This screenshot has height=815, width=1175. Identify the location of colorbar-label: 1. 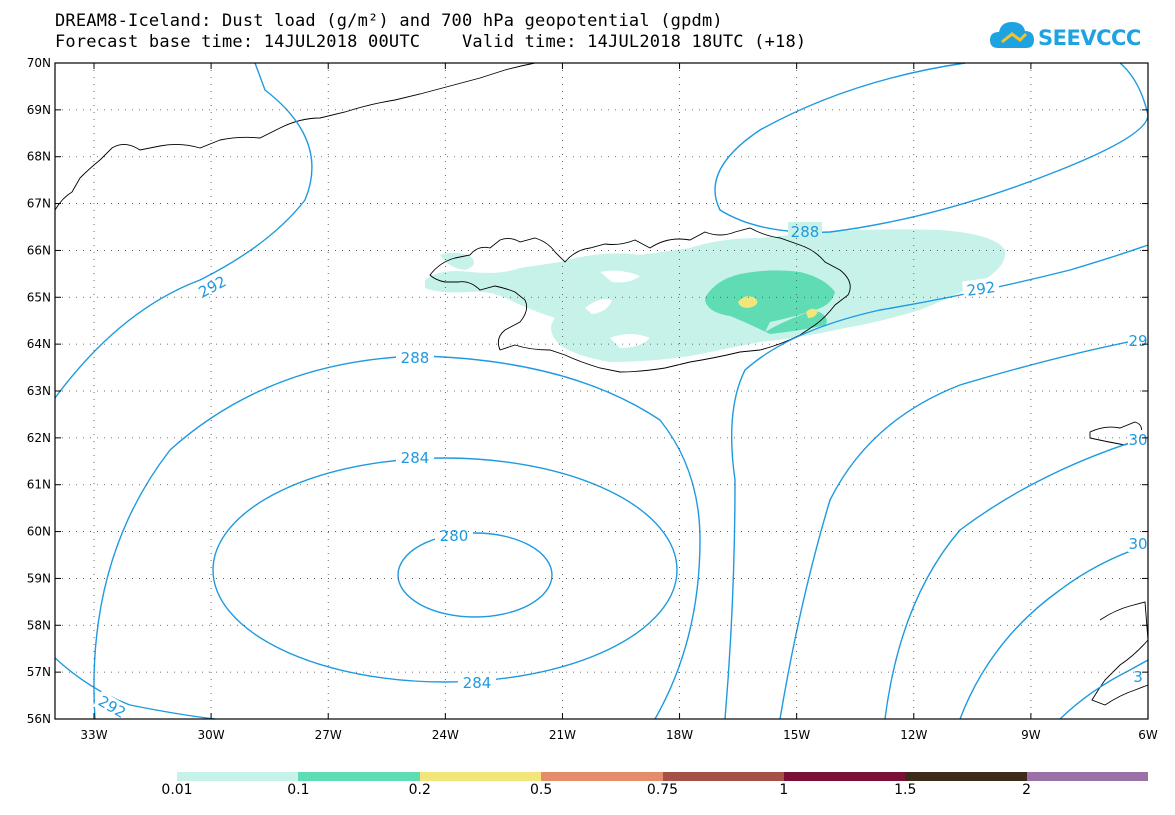
(784, 790).